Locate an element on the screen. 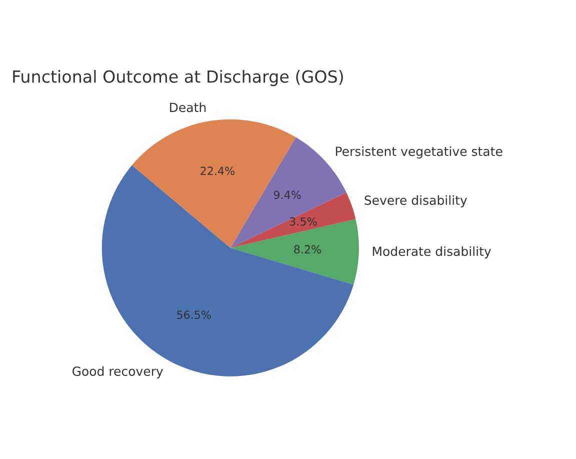  chart-title: Functional Outcome at Discharge (GOS) is located at coordinates (178, 78).